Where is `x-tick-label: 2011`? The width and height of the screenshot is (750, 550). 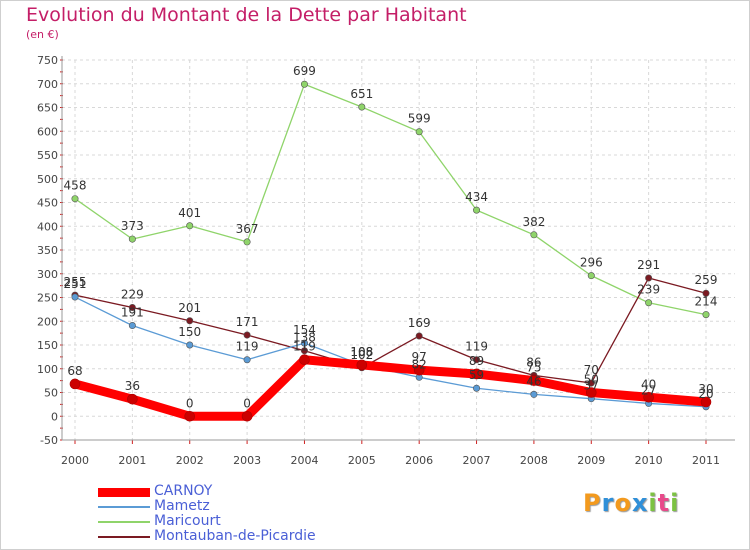
x-tick-label: 2011 is located at coordinates (706, 460).